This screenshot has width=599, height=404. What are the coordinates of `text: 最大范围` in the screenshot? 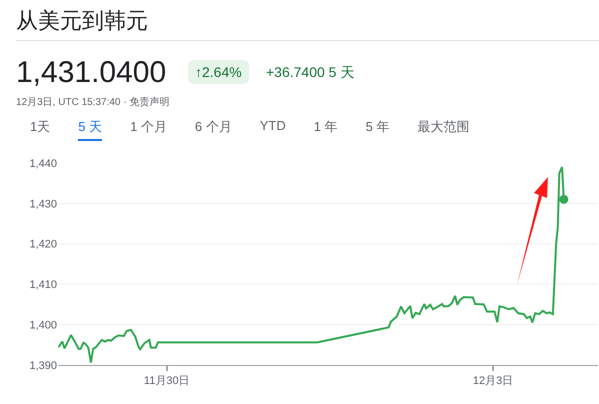 It's located at (443, 127).